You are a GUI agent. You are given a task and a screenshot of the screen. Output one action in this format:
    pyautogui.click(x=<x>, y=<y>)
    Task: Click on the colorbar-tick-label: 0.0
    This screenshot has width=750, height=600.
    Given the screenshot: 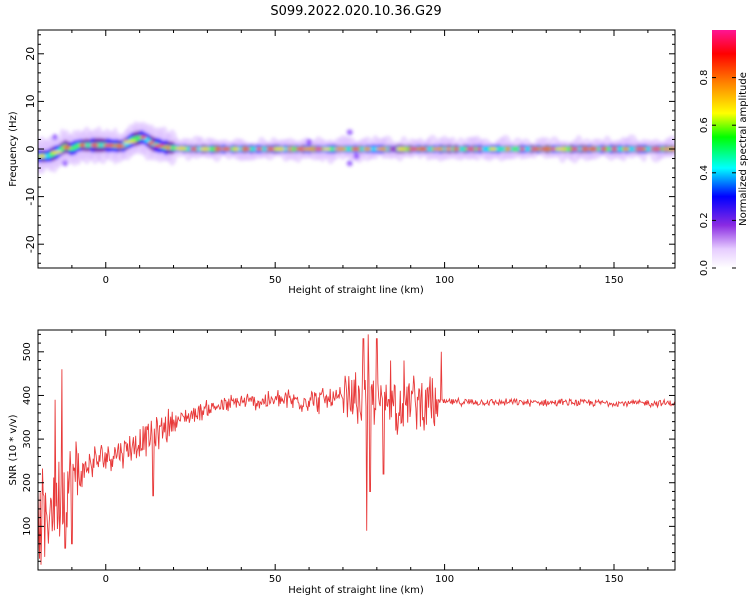 What is the action you would take?
    pyautogui.click(x=704, y=268)
    